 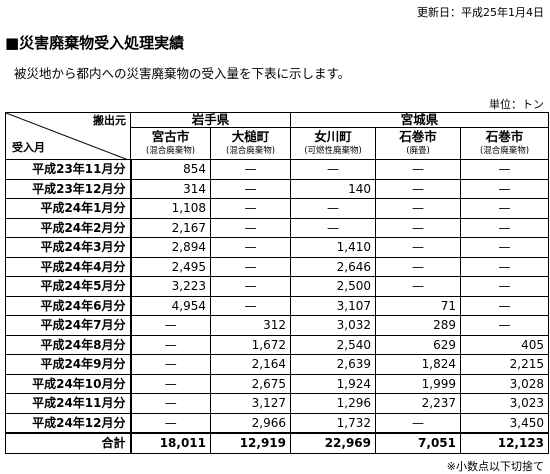 I want to click on row-label: 平成24年7月分, so click(x=68, y=325).